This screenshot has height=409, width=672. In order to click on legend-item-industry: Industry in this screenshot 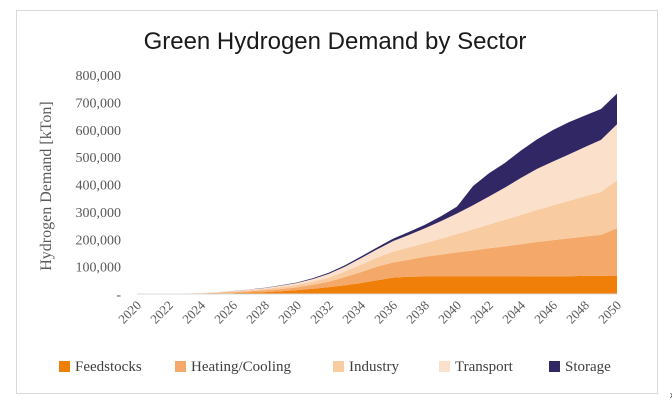, I will do `click(366, 367)`.